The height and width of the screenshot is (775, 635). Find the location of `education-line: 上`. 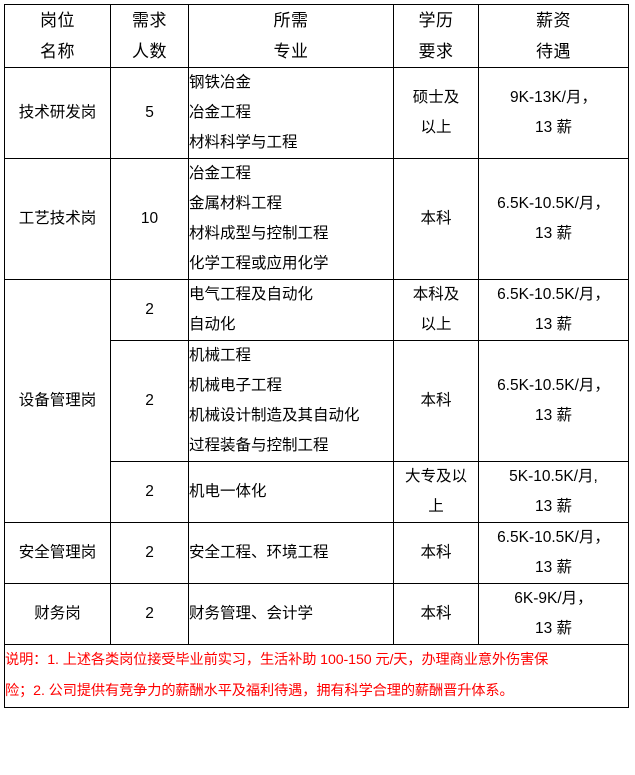

education-line: 上 is located at coordinates (436, 506).